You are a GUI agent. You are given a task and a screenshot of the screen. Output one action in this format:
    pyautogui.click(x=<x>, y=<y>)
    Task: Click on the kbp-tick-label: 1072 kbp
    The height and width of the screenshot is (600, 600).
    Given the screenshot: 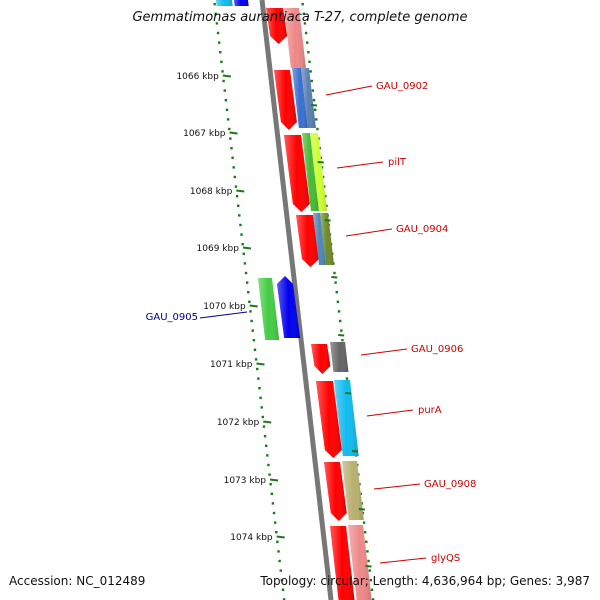 What is the action you would take?
    pyautogui.click(x=238, y=423)
    